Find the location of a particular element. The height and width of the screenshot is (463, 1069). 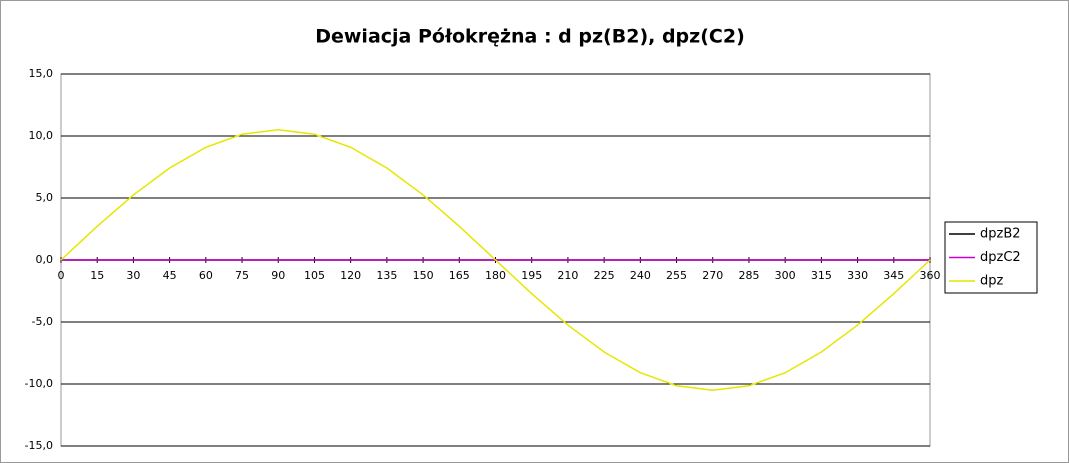

x-tick-label: 15 is located at coordinates (97, 275).